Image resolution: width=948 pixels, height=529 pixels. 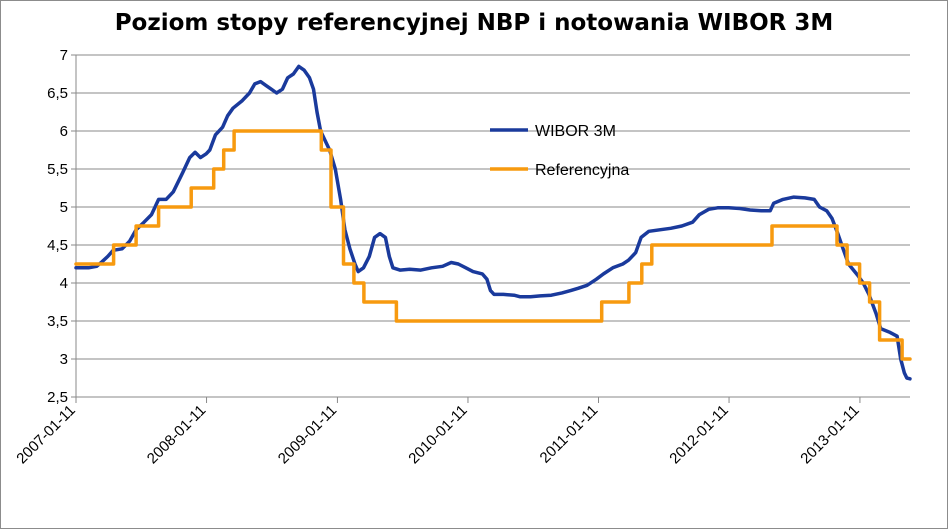 I want to click on x-tick-label: 2009-01-11, so click(x=307, y=434).